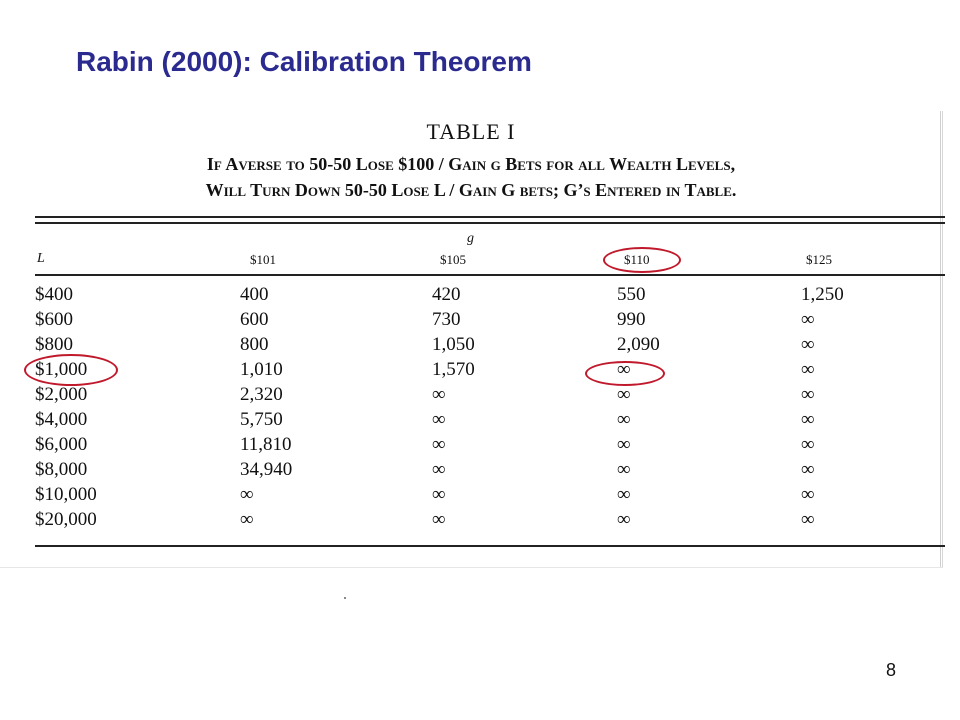 The width and height of the screenshot is (960, 720). I want to click on cell-g-105: 730, so click(446, 319).